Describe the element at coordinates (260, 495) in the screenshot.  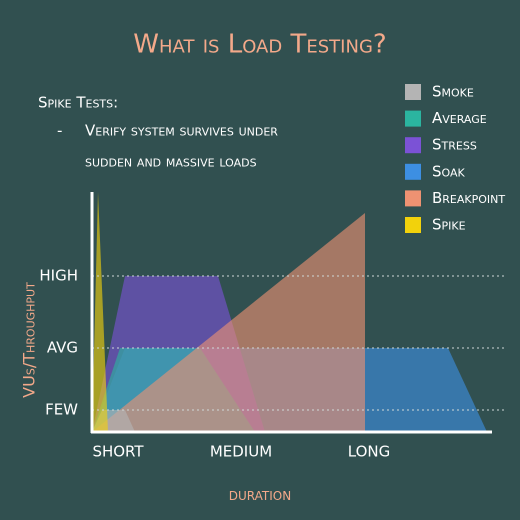
I see `x-axis-label: duration` at that location.